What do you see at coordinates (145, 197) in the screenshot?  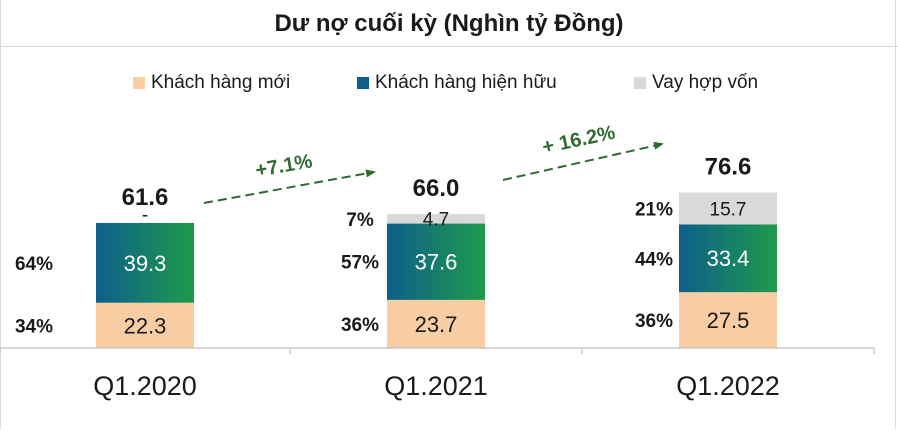 I see `total-label-Q1.2020: 61.6` at bounding box center [145, 197].